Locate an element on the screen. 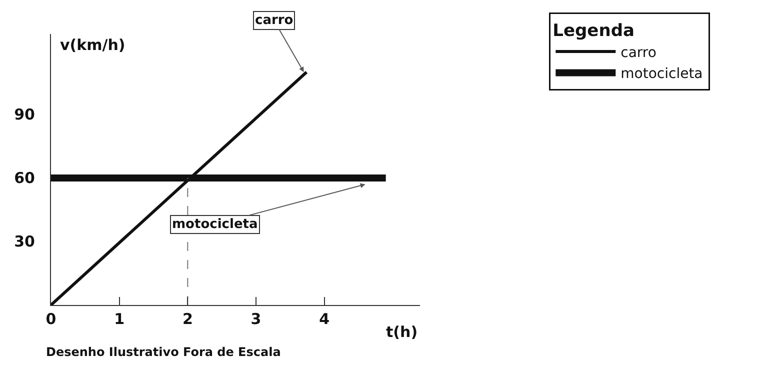 The width and height of the screenshot is (758, 373). x-tick-label: 1 is located at coordinates (119, 319).